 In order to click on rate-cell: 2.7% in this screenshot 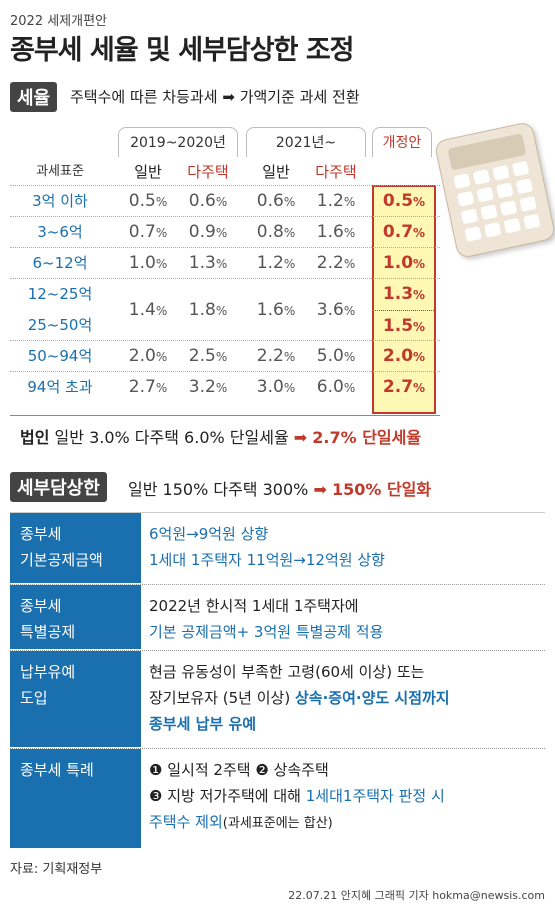, I will do `click(148, 387)`.